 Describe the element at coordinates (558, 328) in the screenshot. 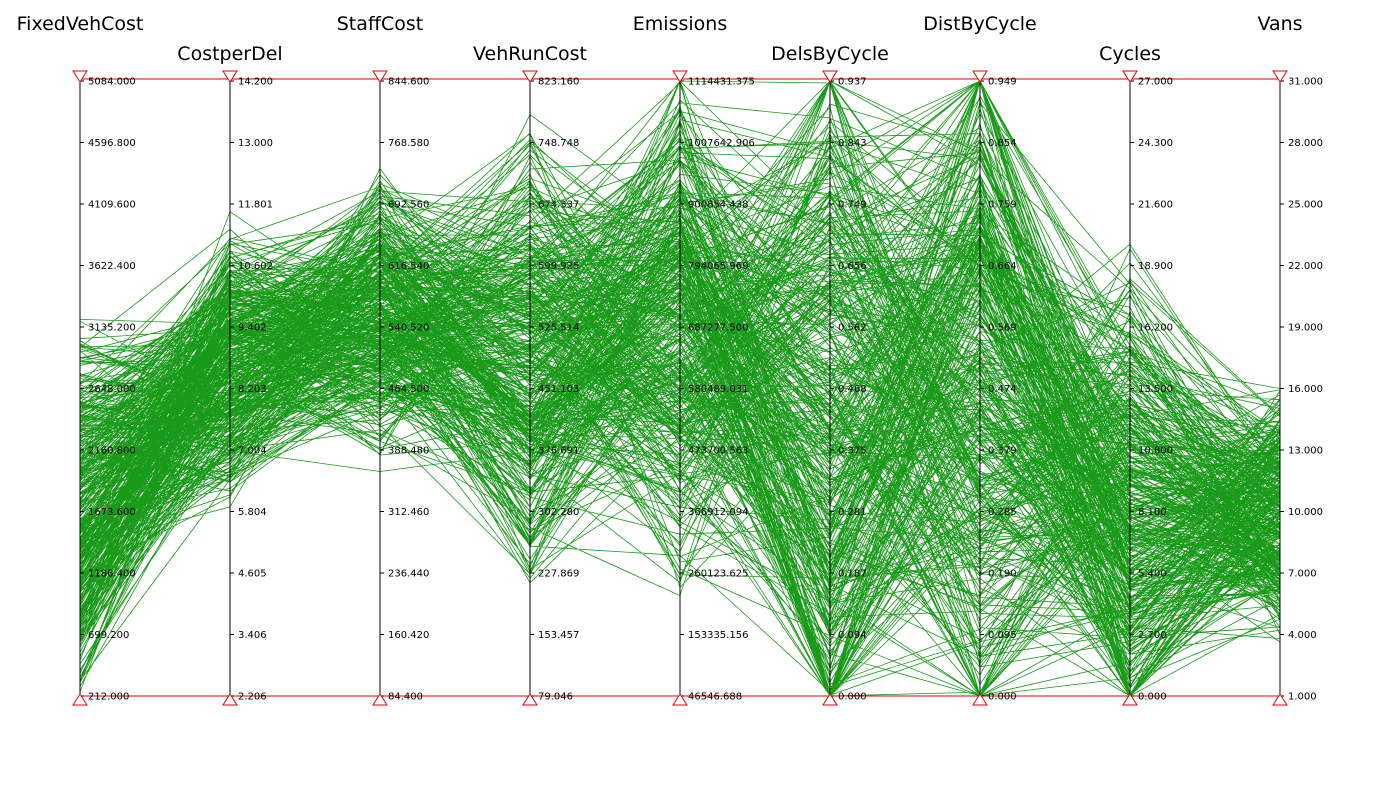

I see `tick-label: 525.514` at that location.